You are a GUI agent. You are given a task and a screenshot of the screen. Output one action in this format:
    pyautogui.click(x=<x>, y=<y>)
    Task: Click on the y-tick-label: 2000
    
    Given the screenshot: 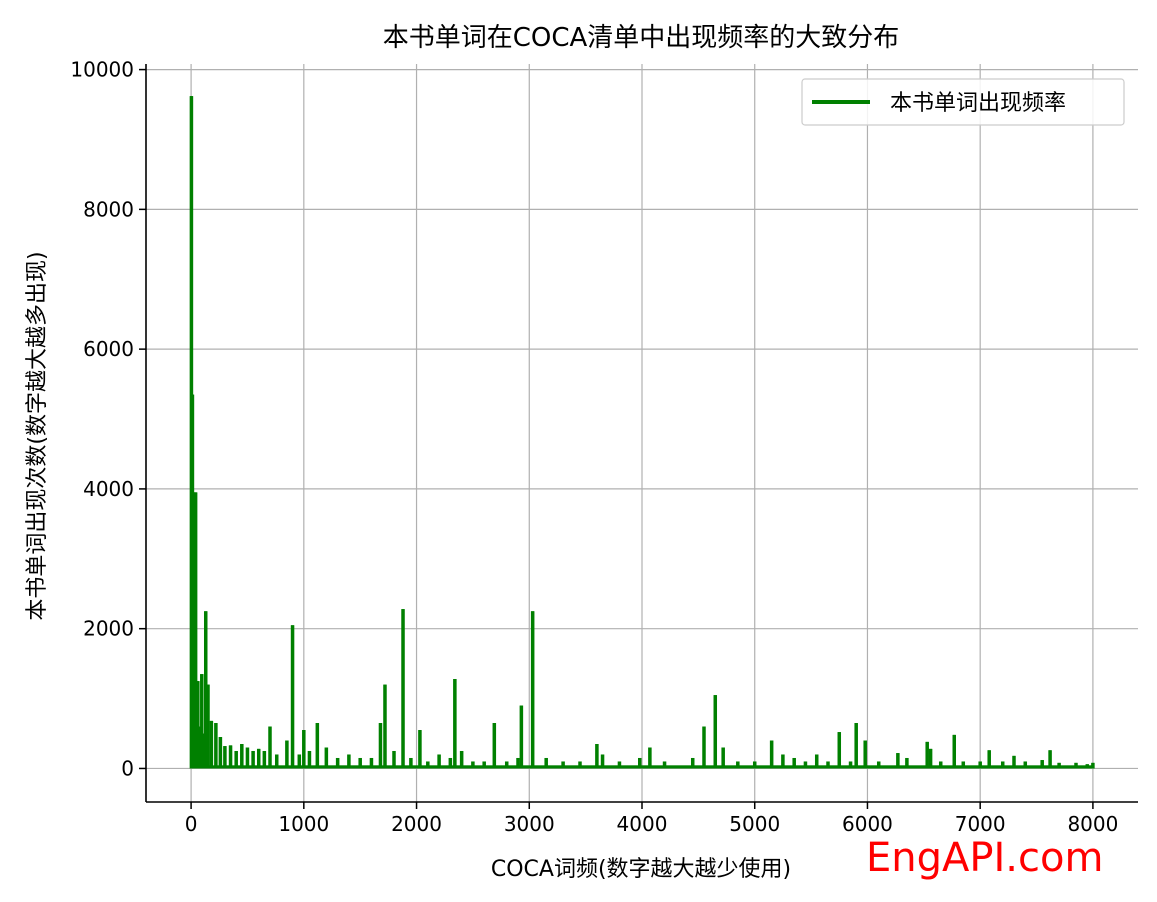 What is the action you would take?
    pyautogui.click(x=108, y=629)
    